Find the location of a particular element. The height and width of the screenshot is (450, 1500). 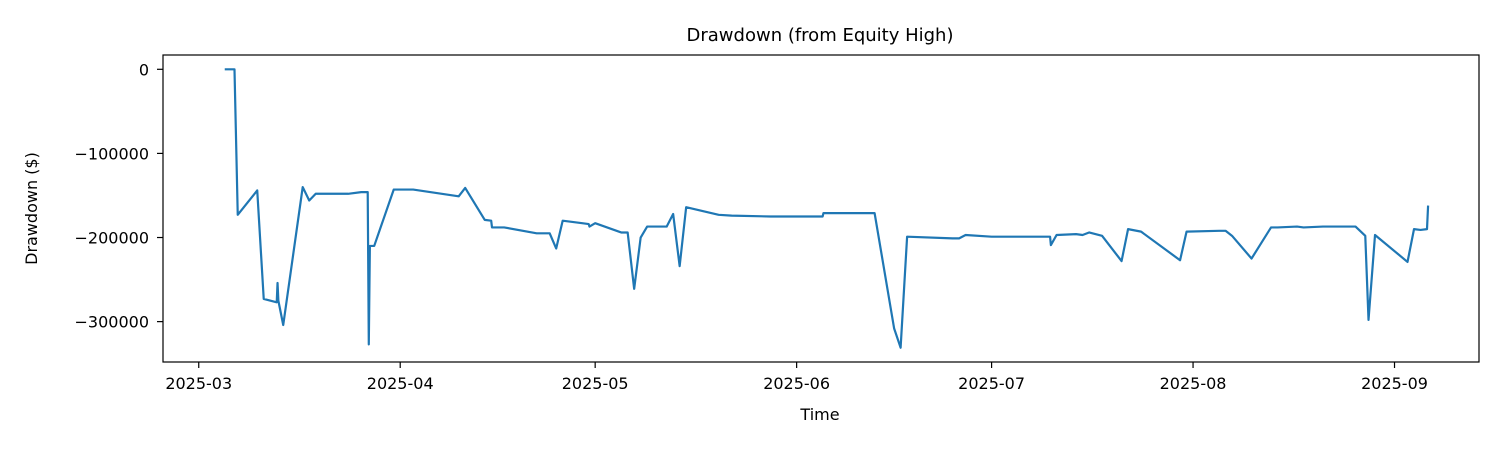

x-tick-label: 2025-03 is located at coordinates (198, 383).